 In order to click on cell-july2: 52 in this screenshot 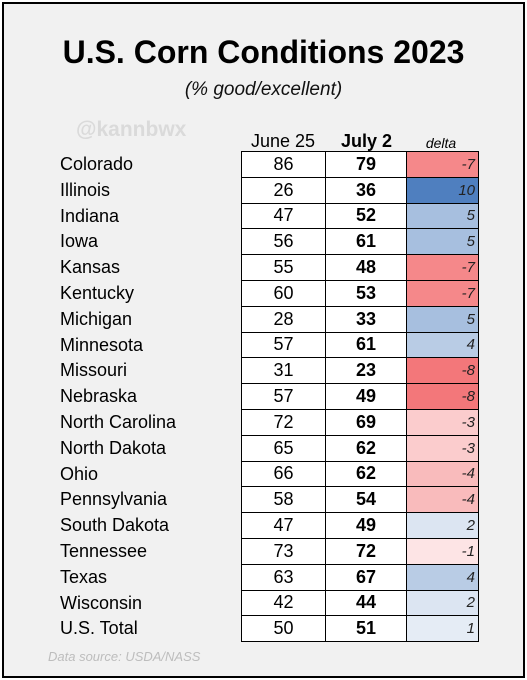, I will do `click(366, 216)`.